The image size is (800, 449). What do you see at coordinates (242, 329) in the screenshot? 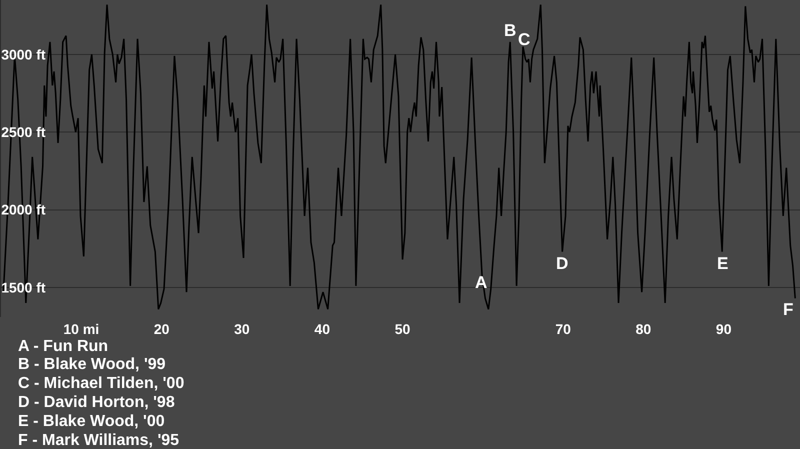
I see `x-tick-label: 30` at bounding box center [242, 329].